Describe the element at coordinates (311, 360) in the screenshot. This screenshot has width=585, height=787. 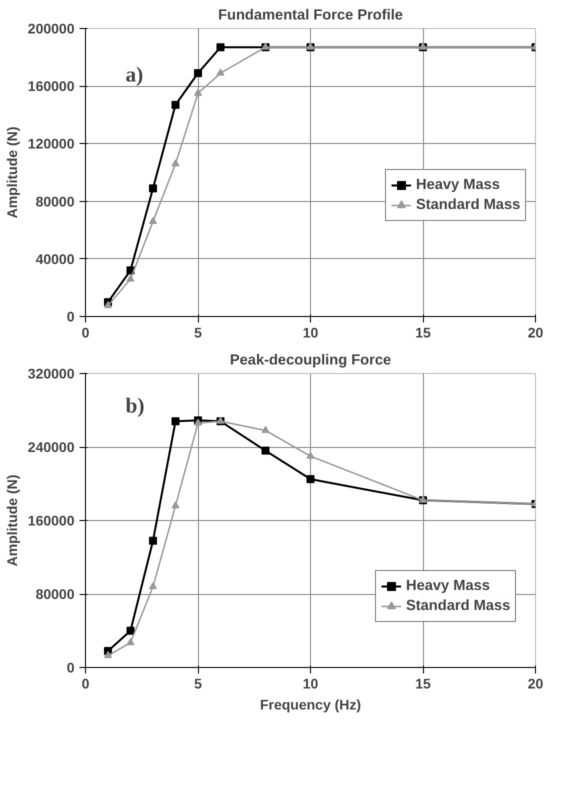
I see `chart-title: Peak-decoupling Force` at that location.